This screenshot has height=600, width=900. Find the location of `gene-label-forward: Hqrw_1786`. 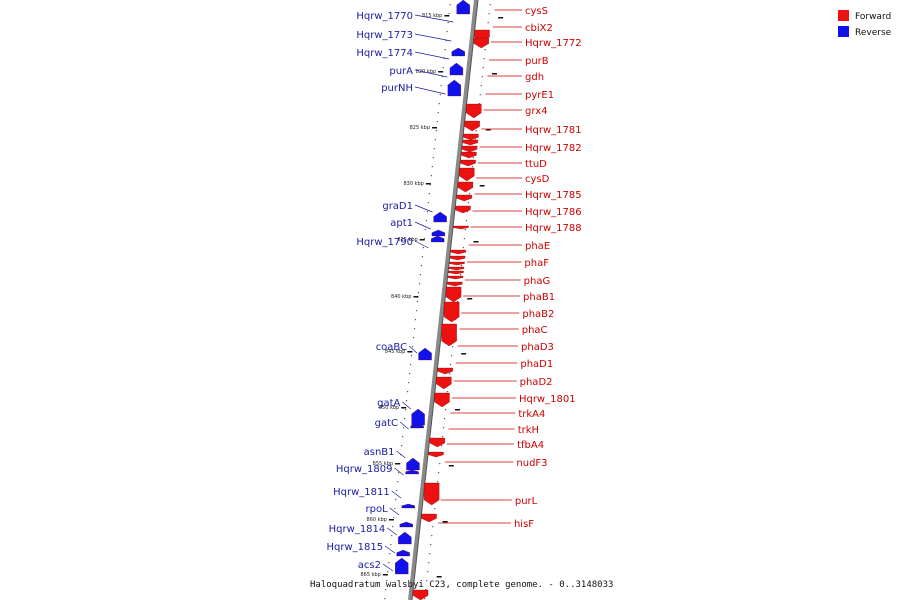

gene-label-forward: Hqrw_1786 is located at coordinates (553, 212).